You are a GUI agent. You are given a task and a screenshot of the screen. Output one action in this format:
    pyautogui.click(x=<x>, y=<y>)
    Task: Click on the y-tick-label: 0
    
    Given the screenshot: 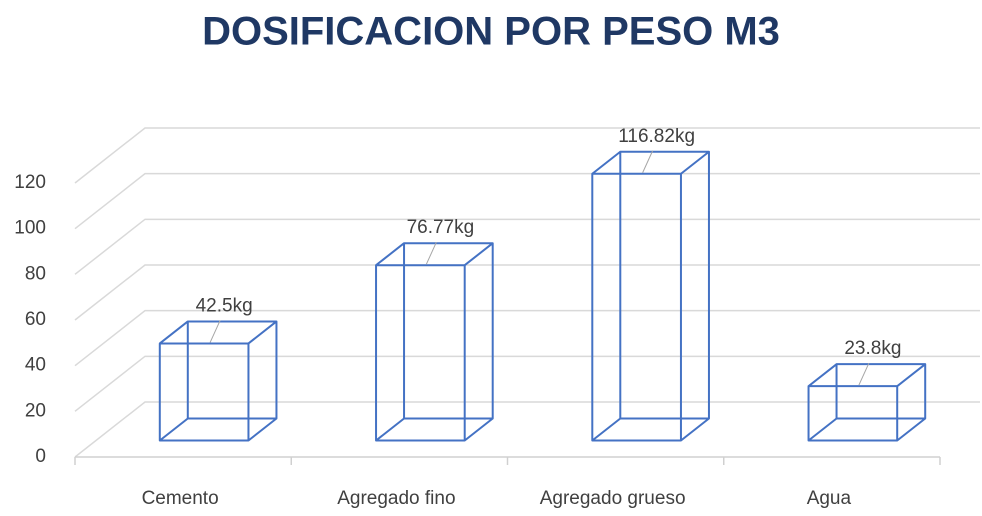 What is the action you would take?
    pyautogui.click(x=40, y=456)
    